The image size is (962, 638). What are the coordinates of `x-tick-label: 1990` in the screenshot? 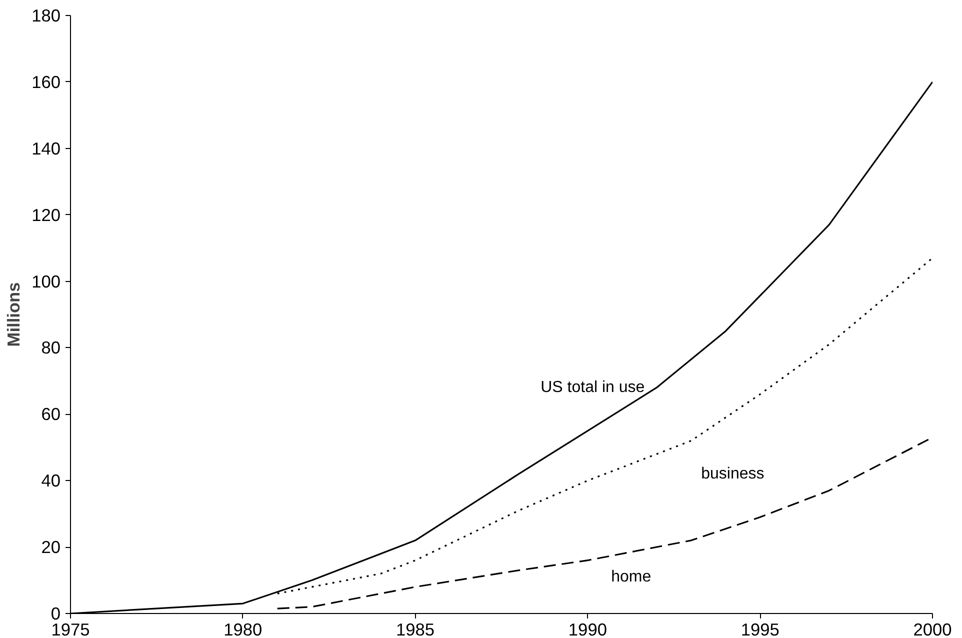 It's located at (587, 629).